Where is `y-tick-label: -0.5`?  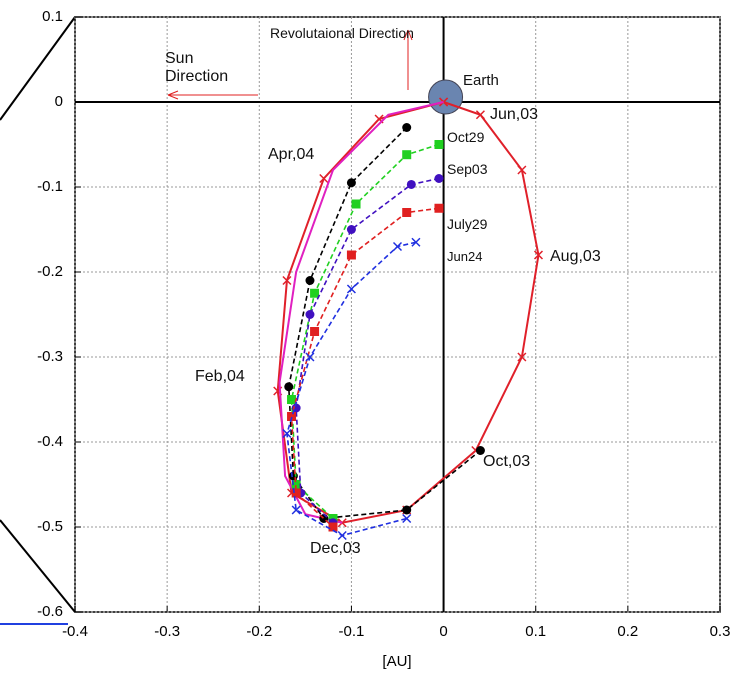 y-tick-label: -0.5 is located at coordinates (50, 526).